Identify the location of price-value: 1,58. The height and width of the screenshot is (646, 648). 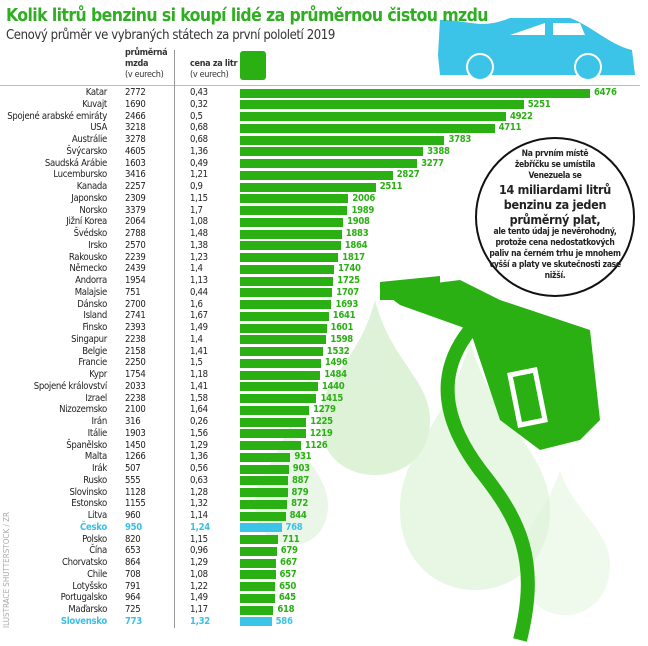
(199, 398).